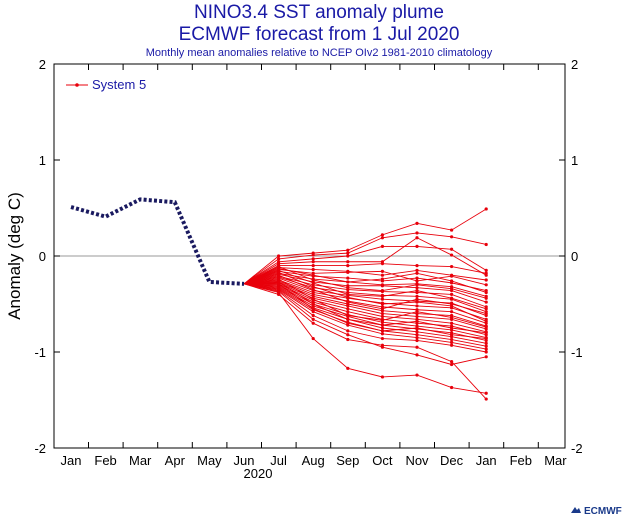 This screenshot has height=523, width=638. Describe the element at coordinates (105, 460) in the screenshot. I see `x-tick-label: Feb` at that location.